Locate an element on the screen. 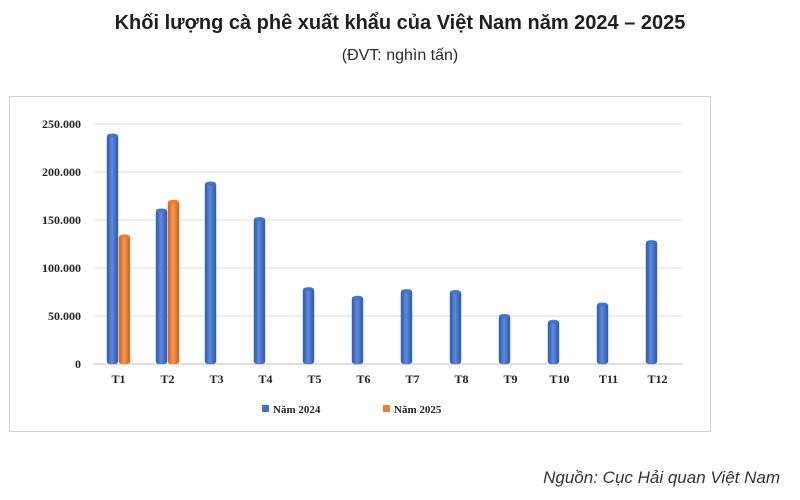 Image resolution: width=800 pixels, height=500 pixels. bar-năm-2024-t7 is located at coordinates (406, 327).